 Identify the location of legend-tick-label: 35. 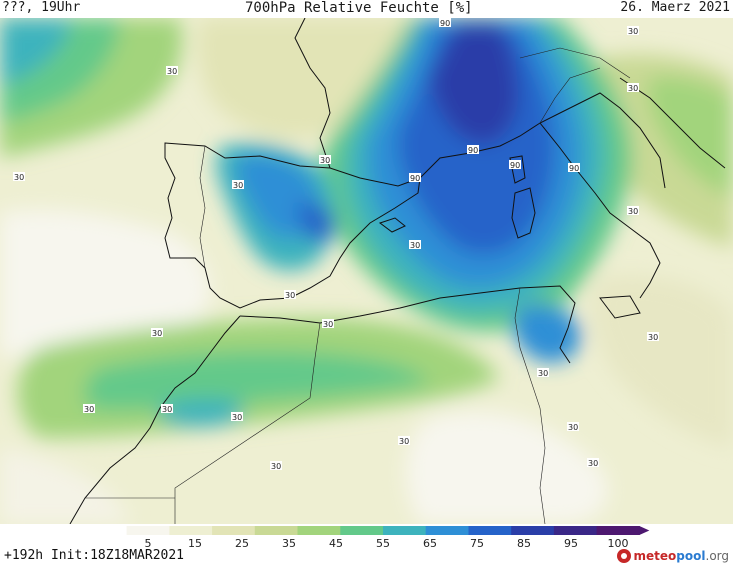
(289, 542).